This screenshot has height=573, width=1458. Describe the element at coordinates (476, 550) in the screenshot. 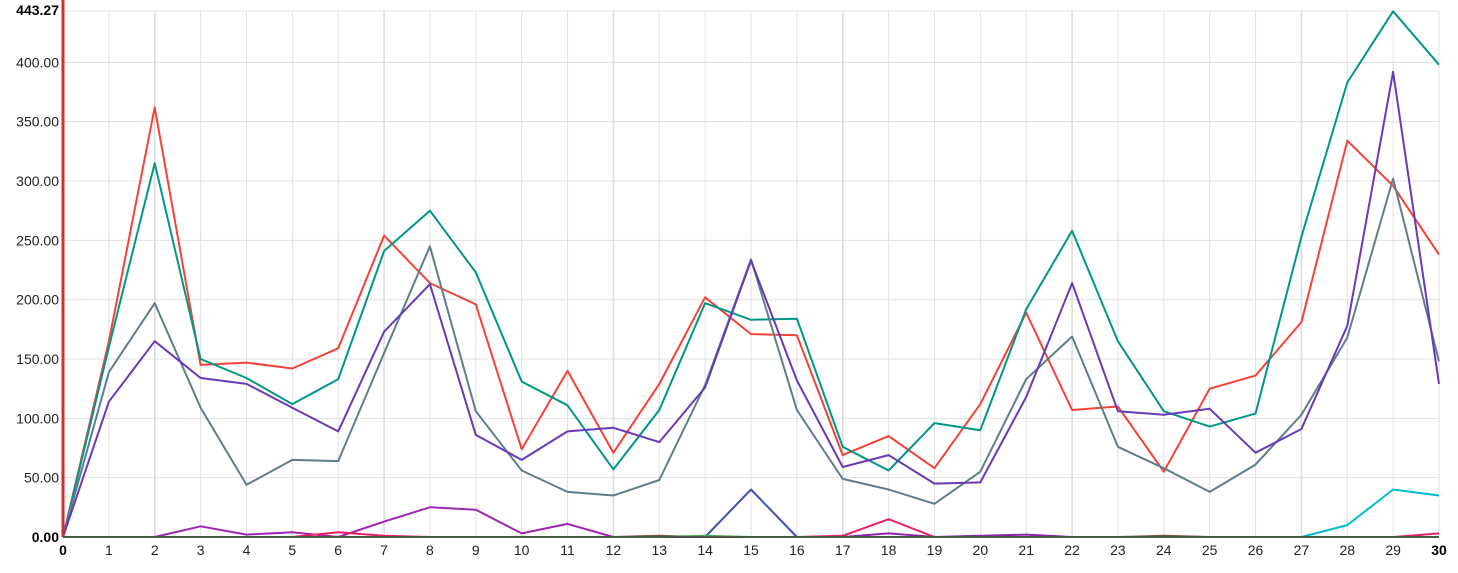

I see `x-tick-label: 9` at that location.